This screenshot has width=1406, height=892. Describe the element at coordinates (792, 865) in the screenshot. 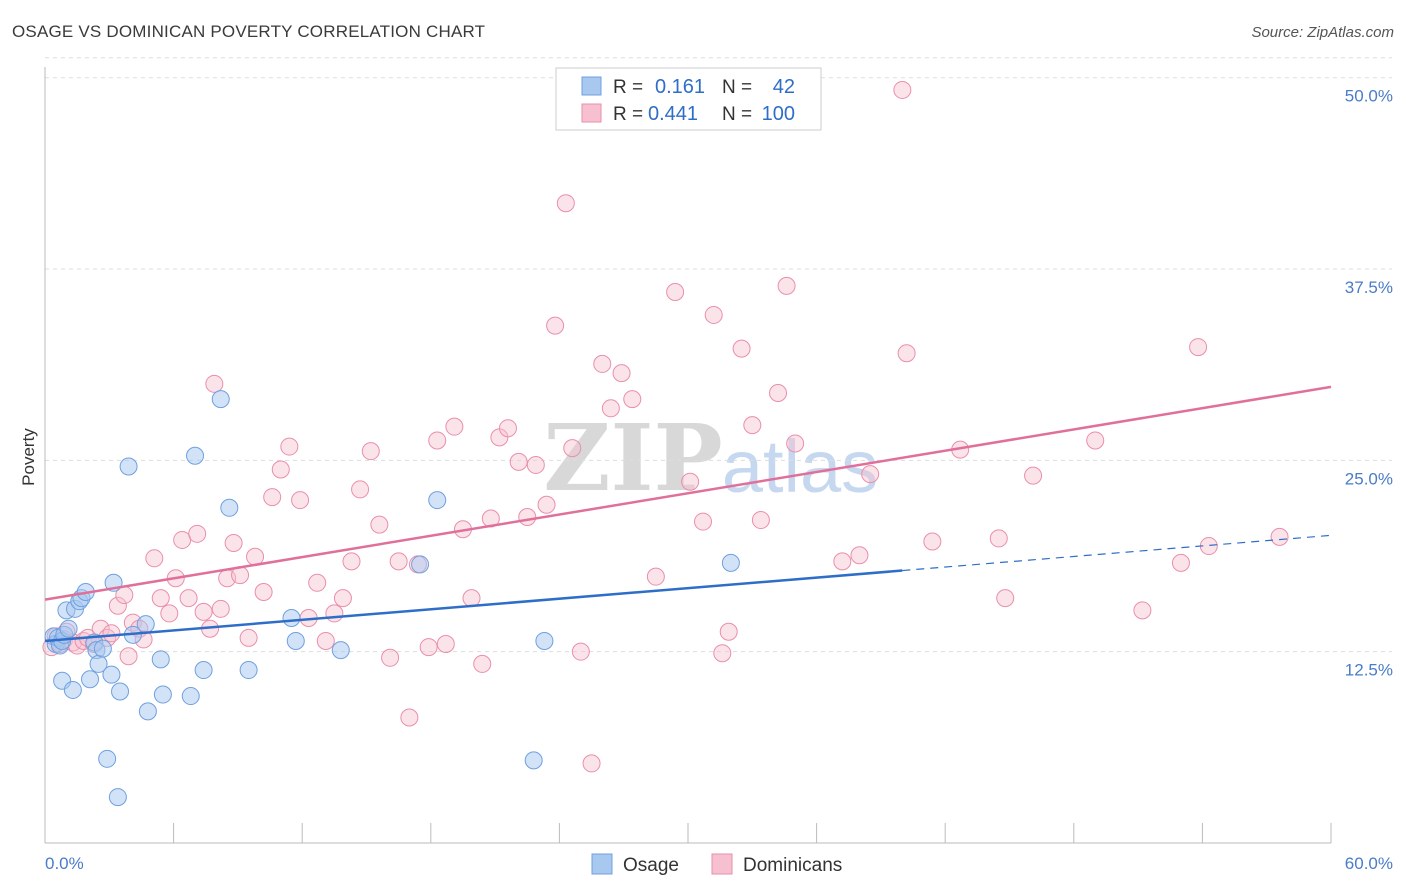

I see `bottom-legend-dominicans: Dominicans` at that location.